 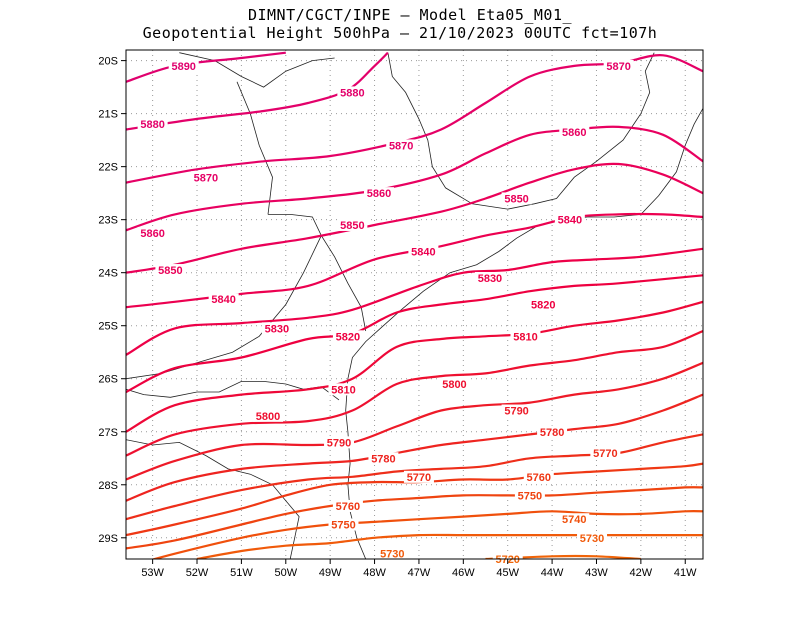 I want to click on contour-label: 5890, so click(x=183, y=67).